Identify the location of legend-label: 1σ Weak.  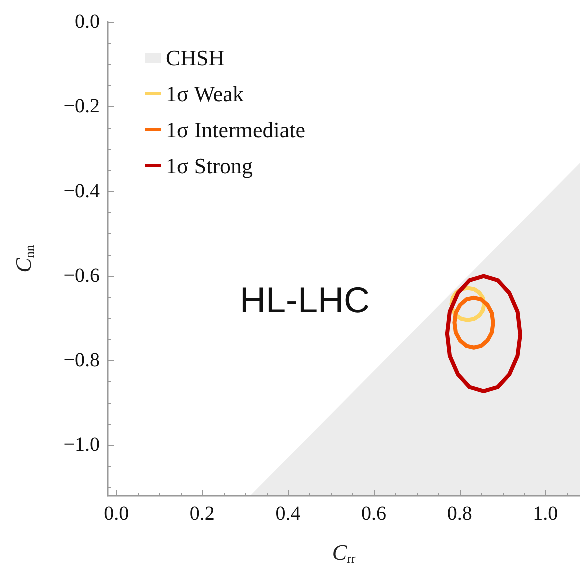
(205, 94).